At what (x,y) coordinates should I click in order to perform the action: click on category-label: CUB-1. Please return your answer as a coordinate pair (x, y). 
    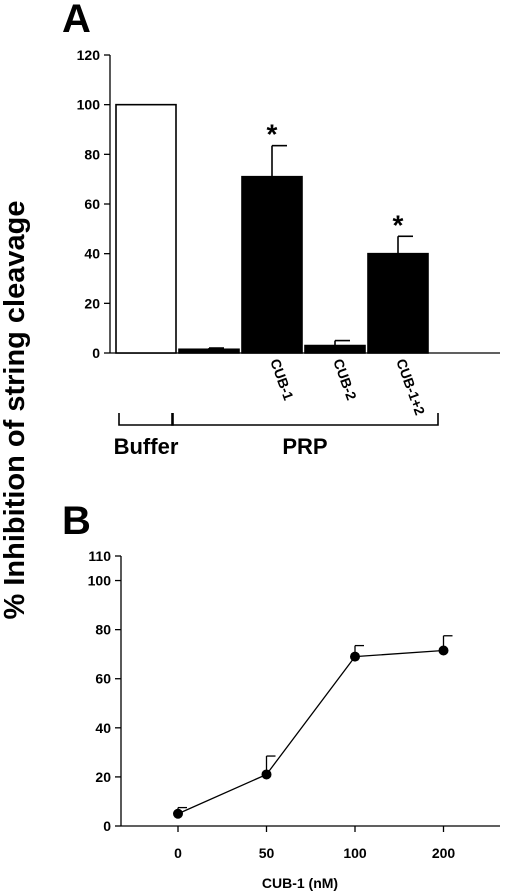
    Looking at the image, I should click on (282, 380).